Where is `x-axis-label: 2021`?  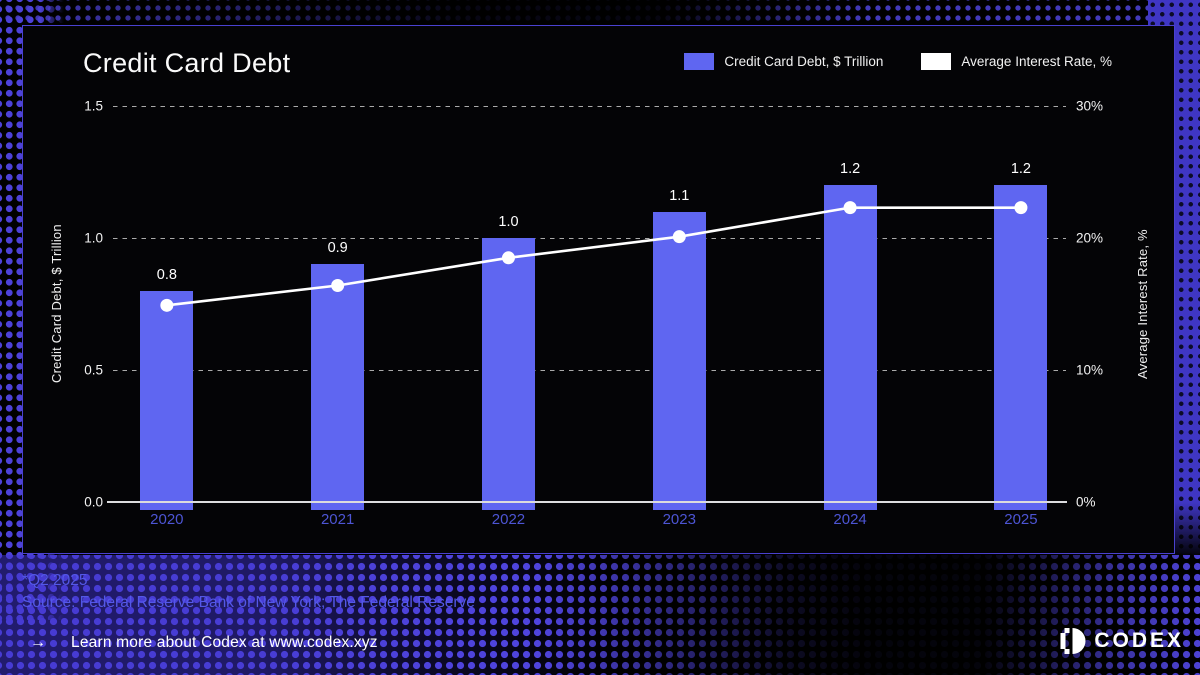 x-axis-label: 2021 is located at coordinates (337, 519).